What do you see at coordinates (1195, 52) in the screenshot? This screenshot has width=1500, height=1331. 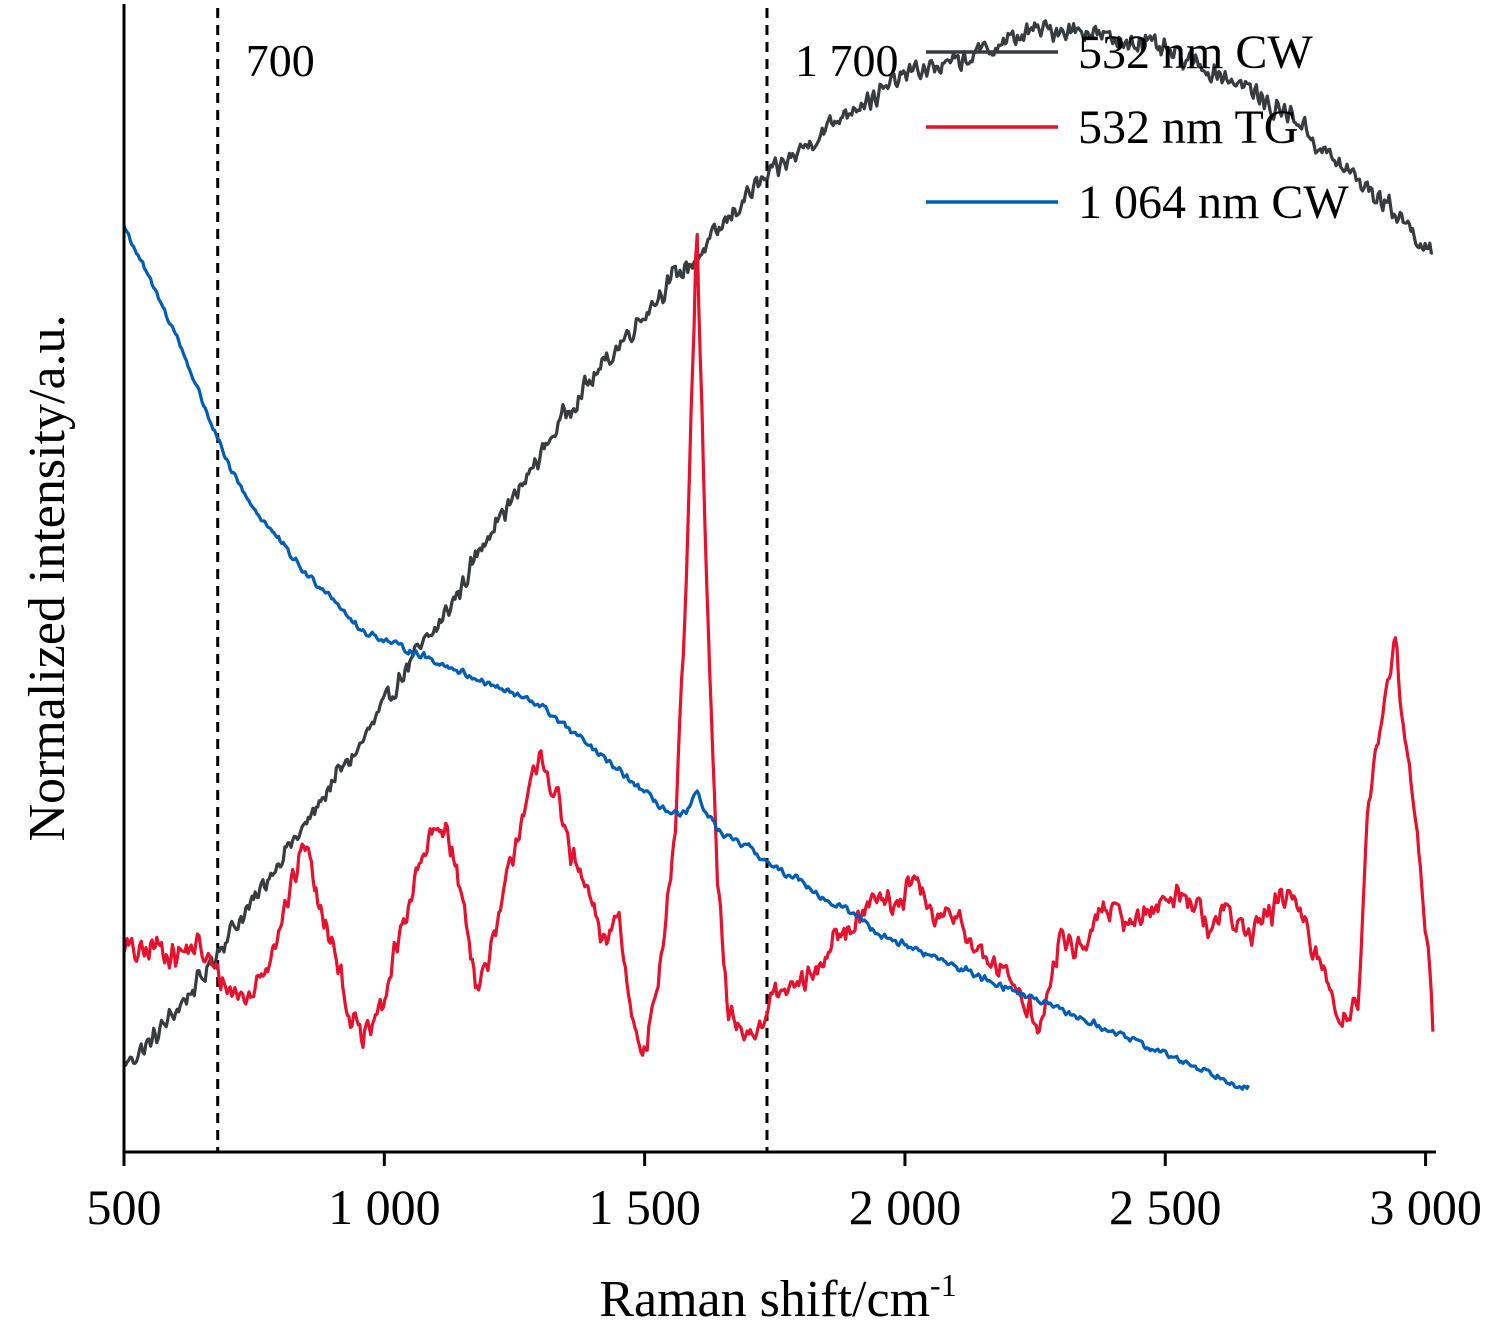 I see `legend-label-532-nm-cw: 532 nm CW` at bounding box center [1195, 52].